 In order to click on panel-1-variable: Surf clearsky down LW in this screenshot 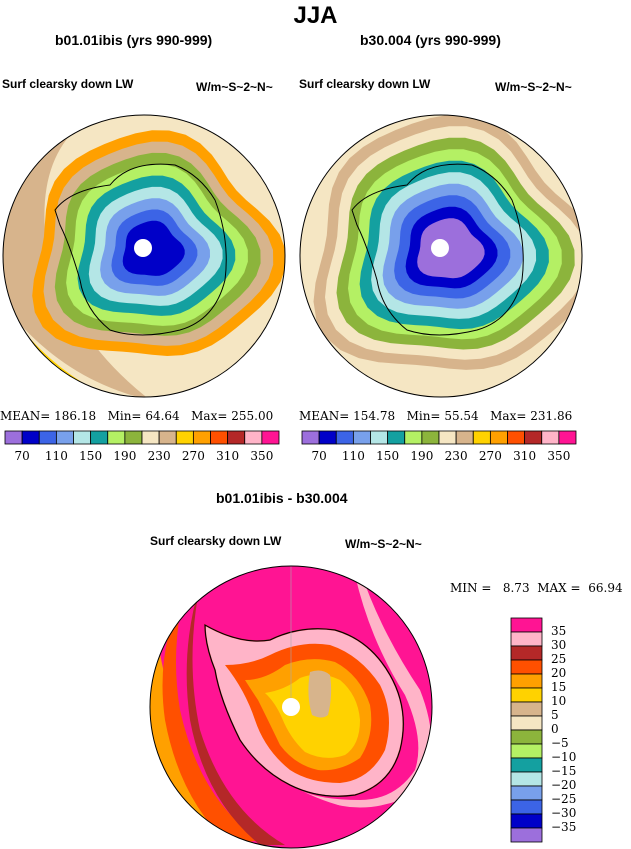, I will do `click(68, 84)`.